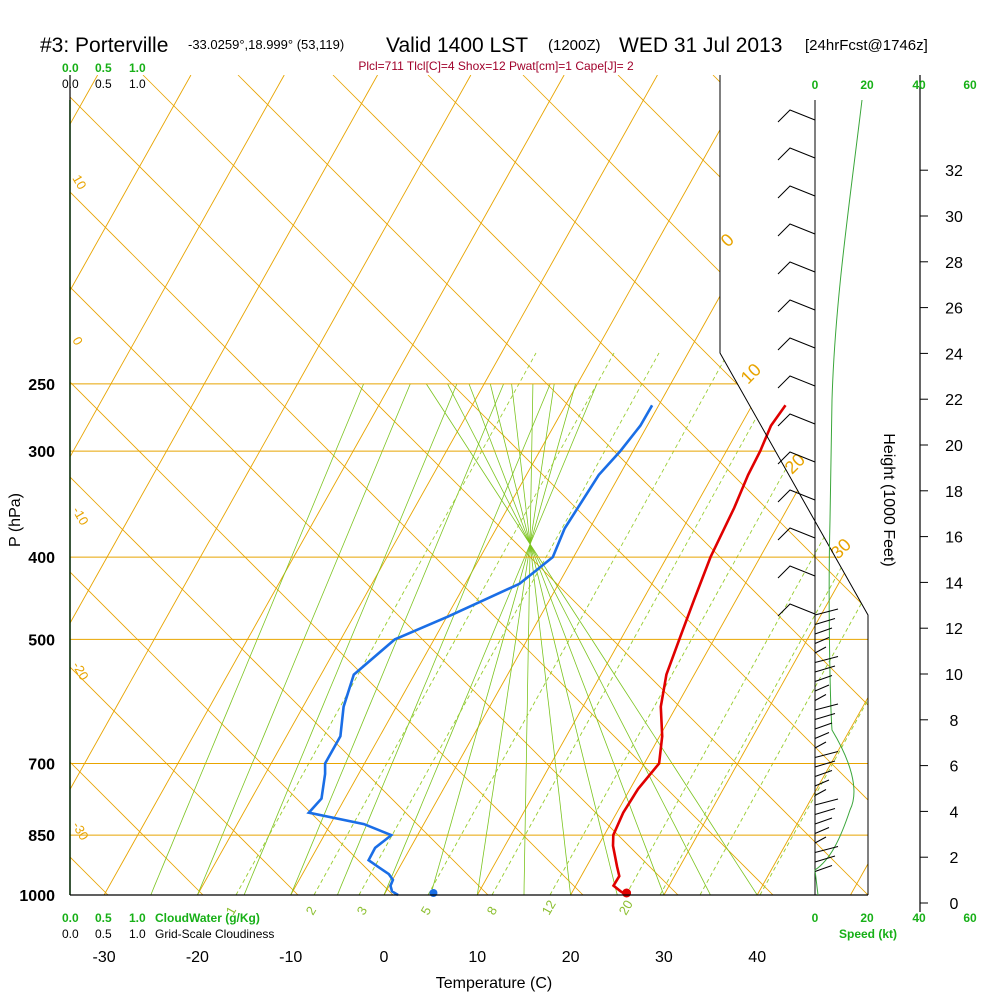  What do you see at coordinates (137, 918) in the screenshot?
I see `cloudwater-tick: 1.0` at bounding box center [137, 918].